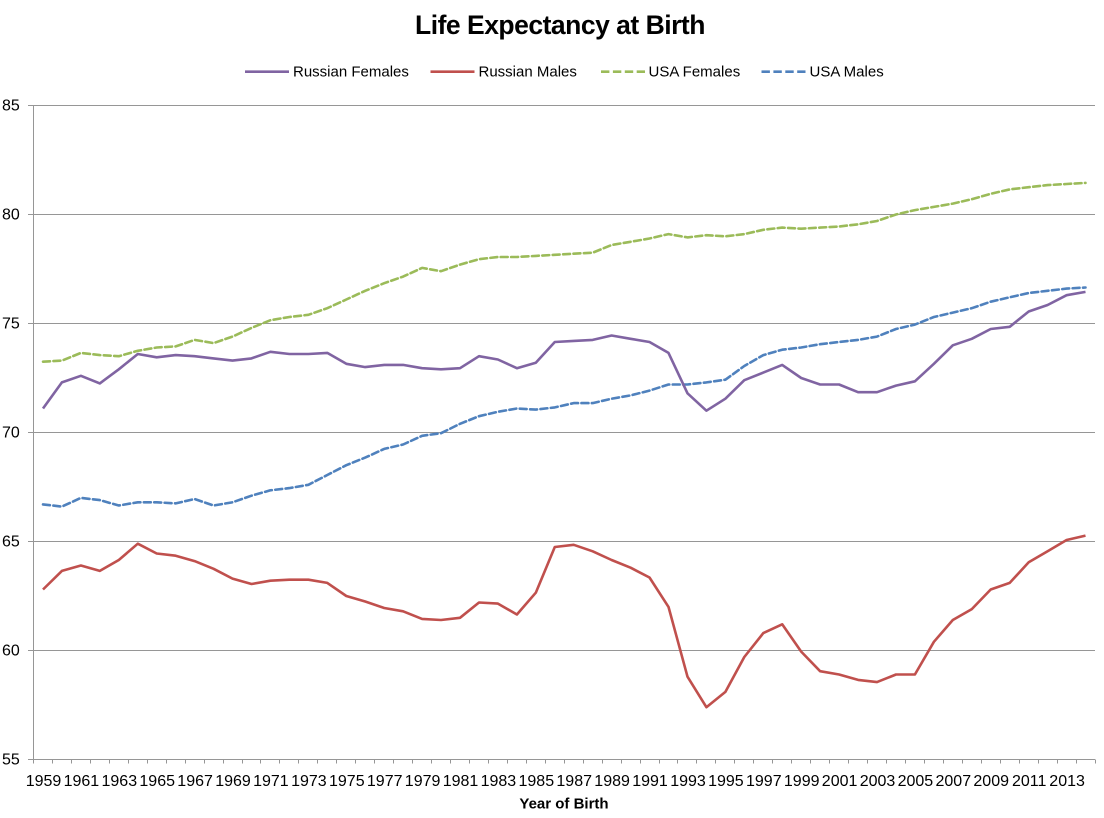  I want to click on svg-text: Russian Males, so click(528, 71).